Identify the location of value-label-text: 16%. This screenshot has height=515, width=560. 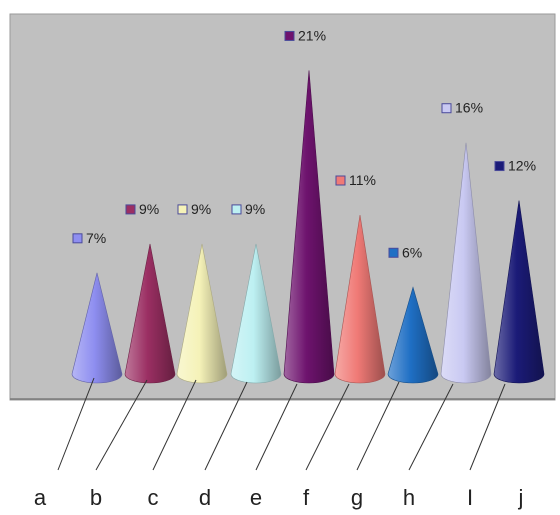
(469, 108).